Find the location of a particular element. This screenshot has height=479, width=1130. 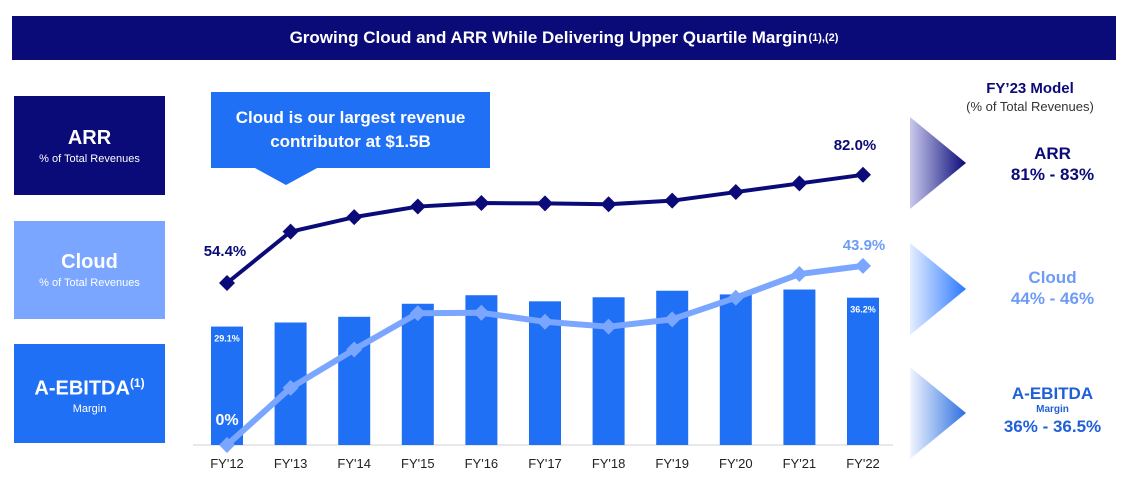

cloud-last-data-label: 43.9% is located at coordinates (864, 245).